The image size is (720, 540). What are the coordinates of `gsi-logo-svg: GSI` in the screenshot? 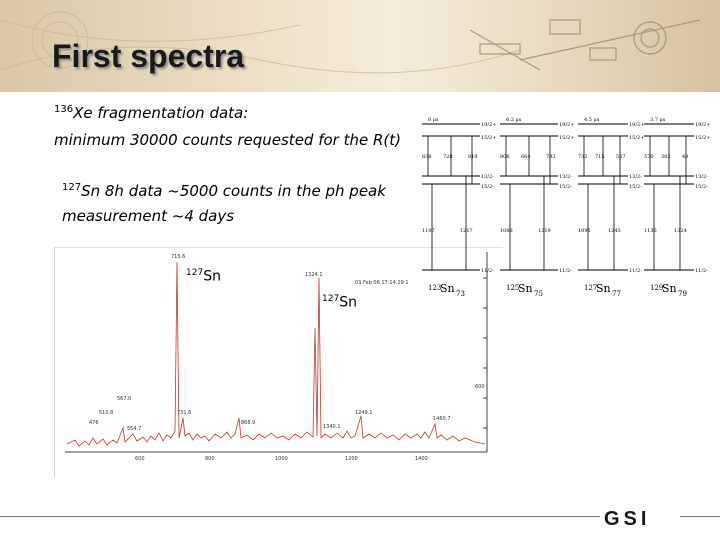 It's located at (640, 519).